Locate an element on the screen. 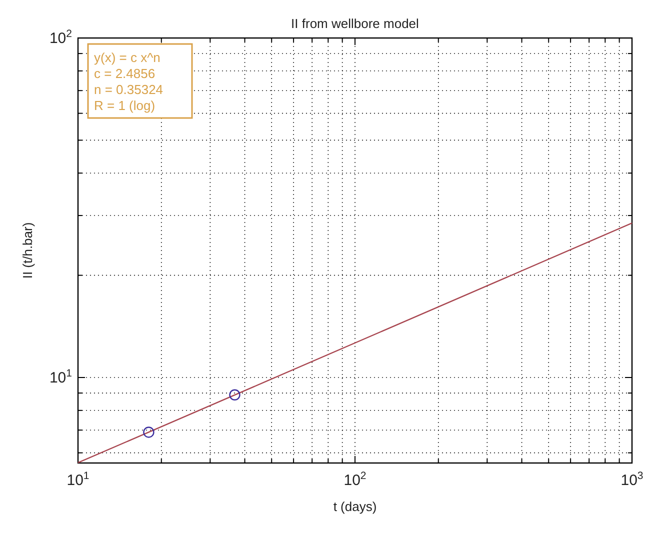  x-axis-title: t (days) is located at coordinates (355, 506).